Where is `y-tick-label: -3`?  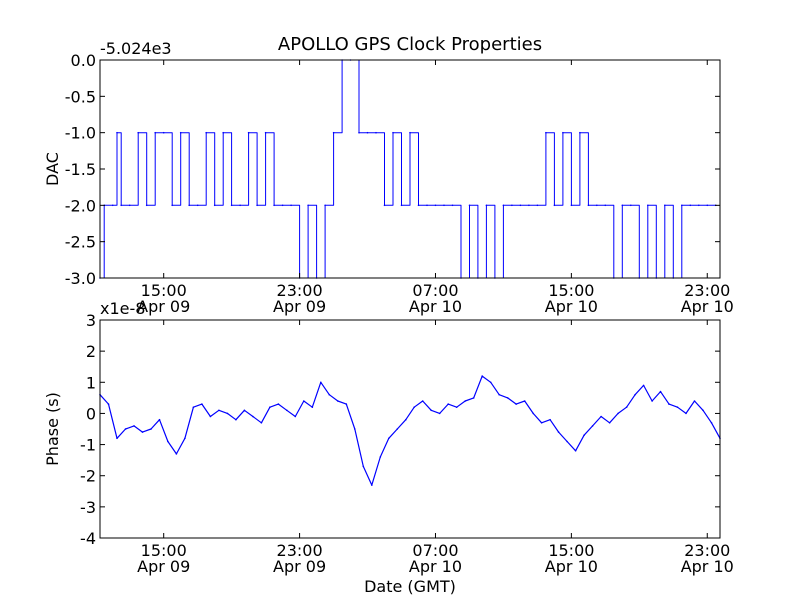 y-tick-label: -3 is located at coordinates (88, 507).